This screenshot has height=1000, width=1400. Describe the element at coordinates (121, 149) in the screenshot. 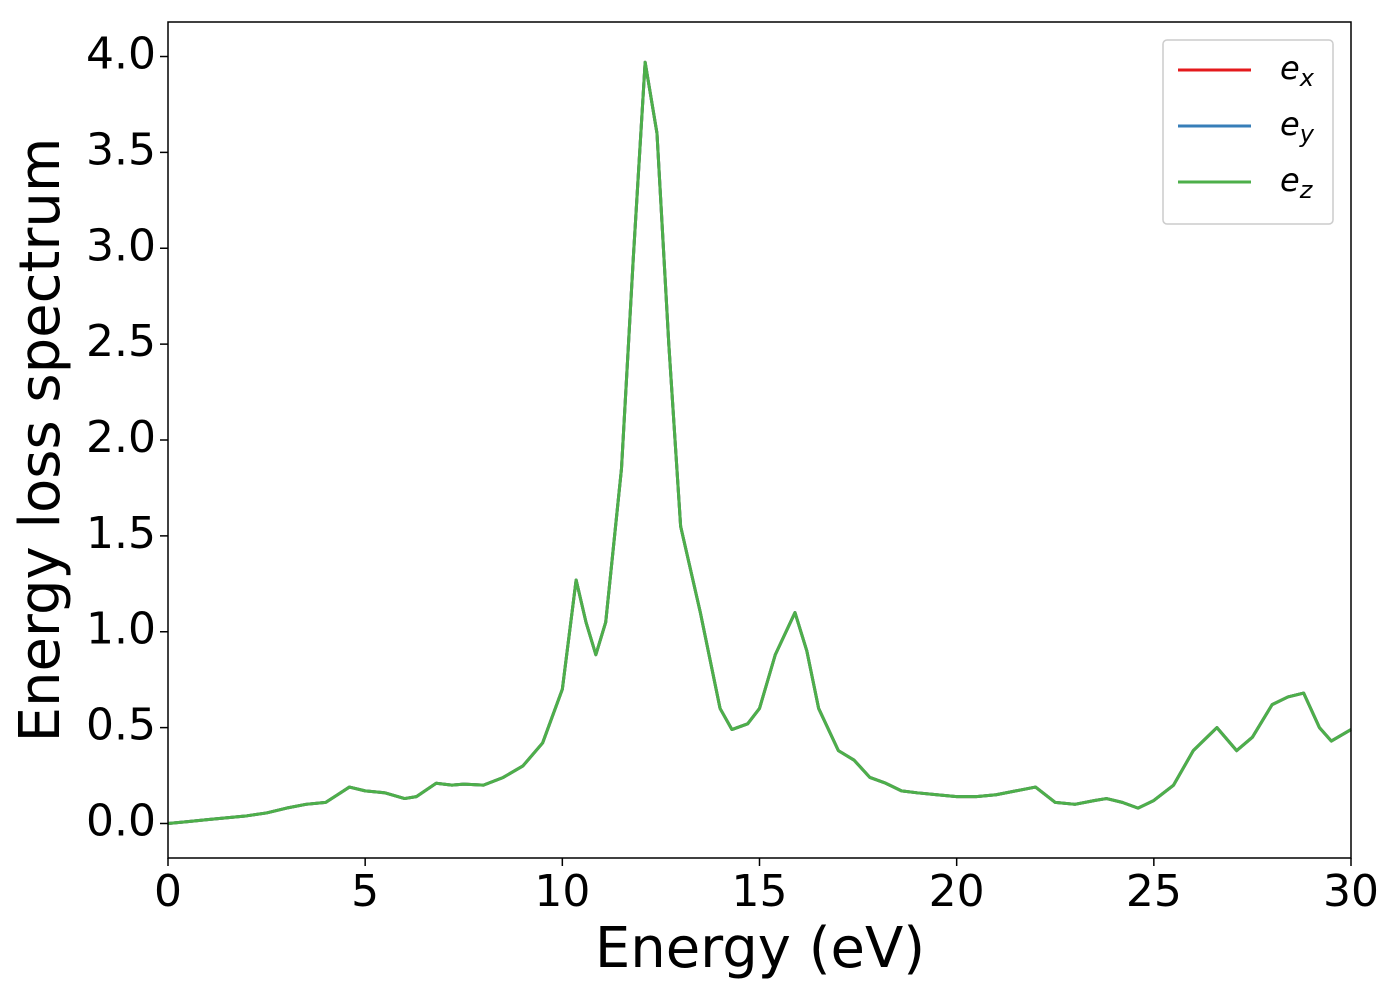

I see `y-tick-label: 3.5` at that location.